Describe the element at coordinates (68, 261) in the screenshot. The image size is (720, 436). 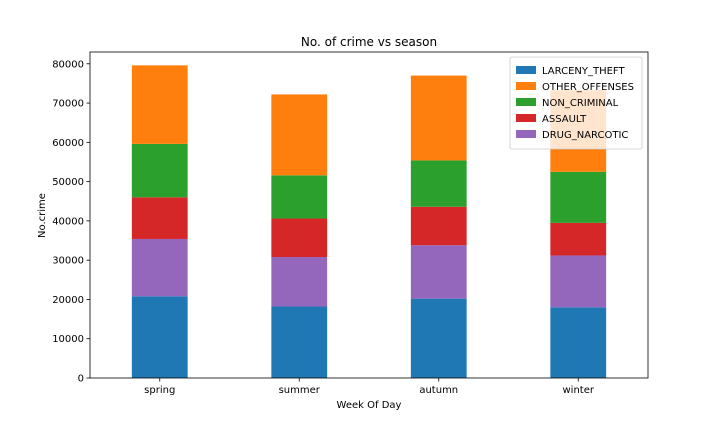
I see `y-tick-label: 30000` at that location.